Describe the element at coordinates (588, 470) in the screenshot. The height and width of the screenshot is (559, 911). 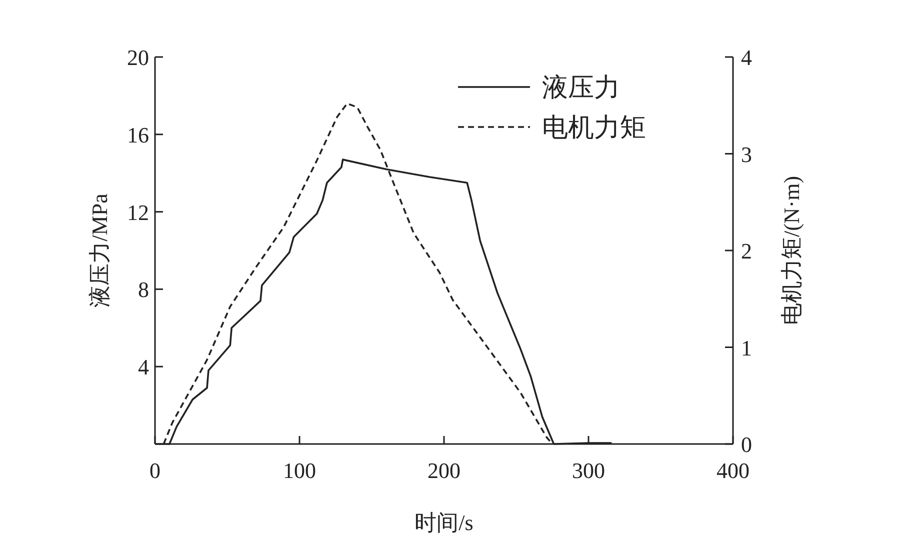
I see `x-tick-label: 300` at that location.